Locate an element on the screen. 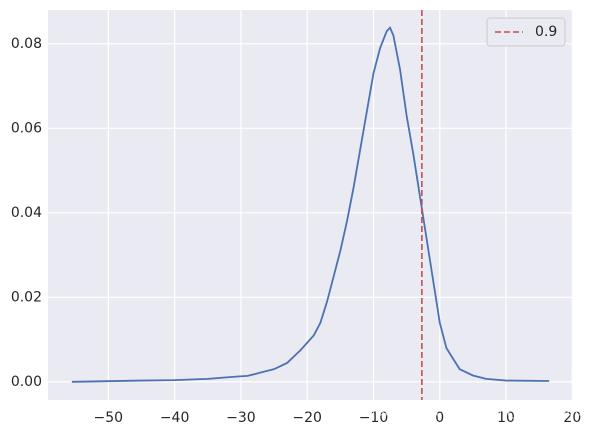 The height and width of the screenshot is (431, 593). y-tick-label: 0.04 is located at coordinates (26, 213).